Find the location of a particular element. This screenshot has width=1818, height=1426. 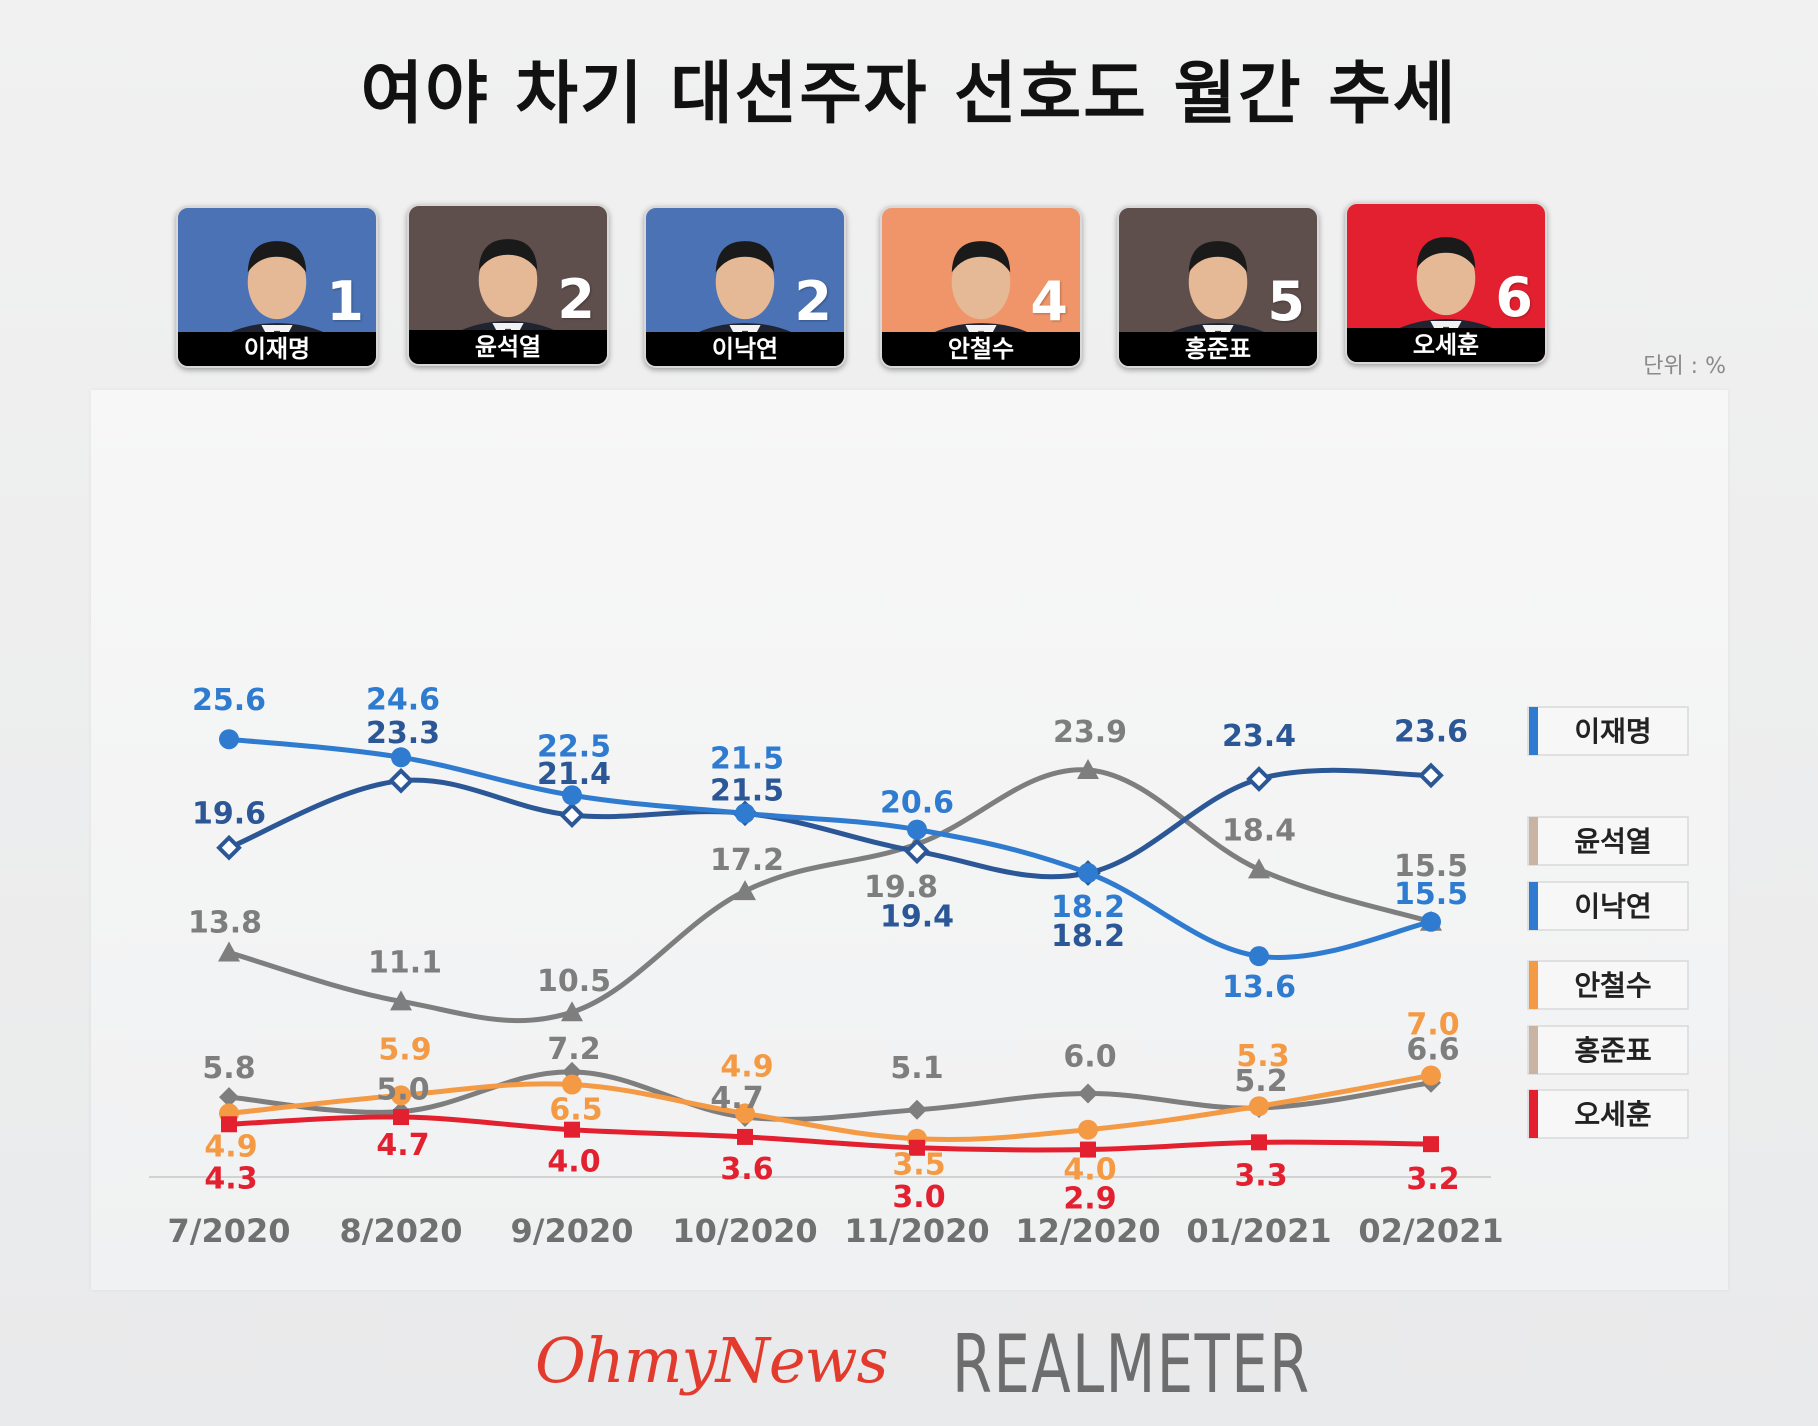

data-label: 13.8 is located at coordinates (225, 923).